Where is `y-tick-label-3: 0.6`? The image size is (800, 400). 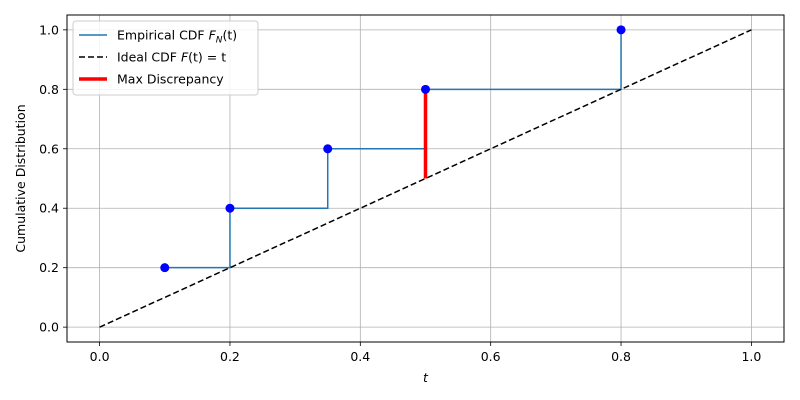 y-tick-label-3: 0.6 is located at coordinates (49, 148).